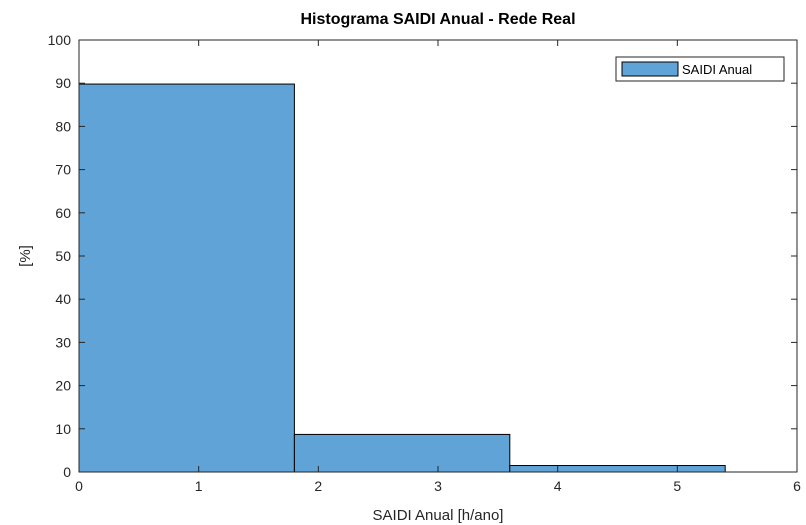 Image resolution: width=806 pixels, height=525 pixels. Describe the element at coordinates (63, 126) in the screenshot. I see `y-tick-label: 80` at that location.